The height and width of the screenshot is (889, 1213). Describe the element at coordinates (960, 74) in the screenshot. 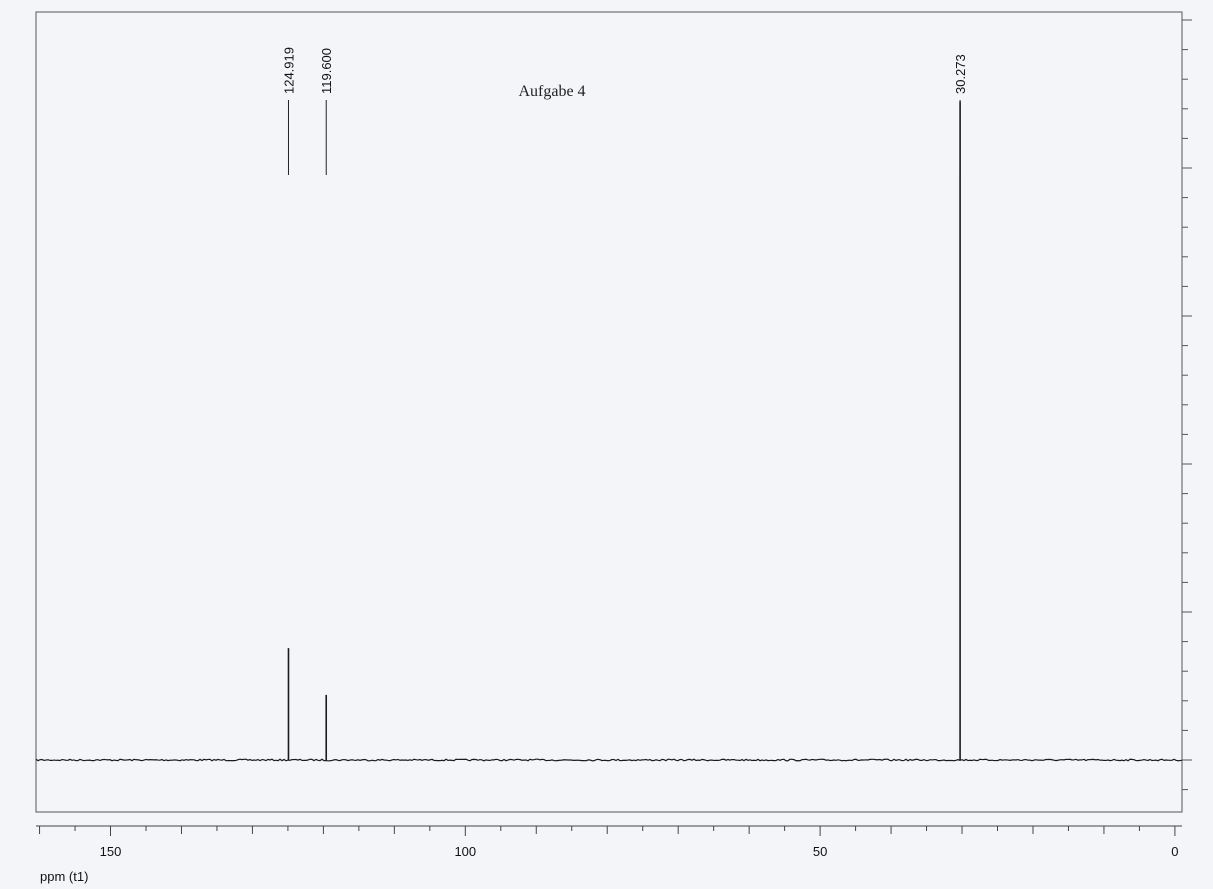

I see `peak-label-2: 30.273` at that location.